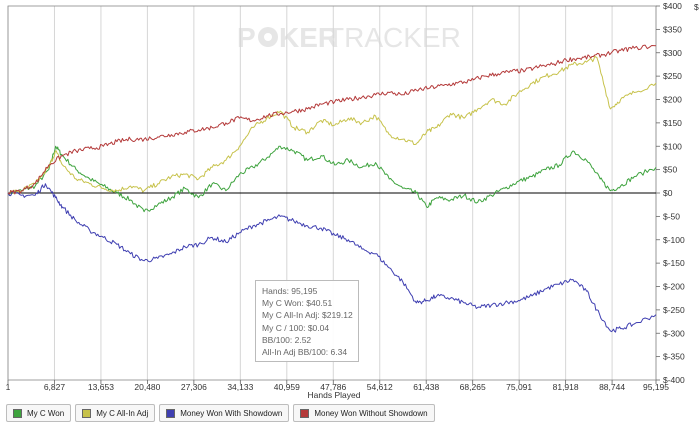 This screenshot has width=700, height=426. Describe the element at coordinates (674, 333) in the screenshot. I see `y-tick-label: $-300` at that location.